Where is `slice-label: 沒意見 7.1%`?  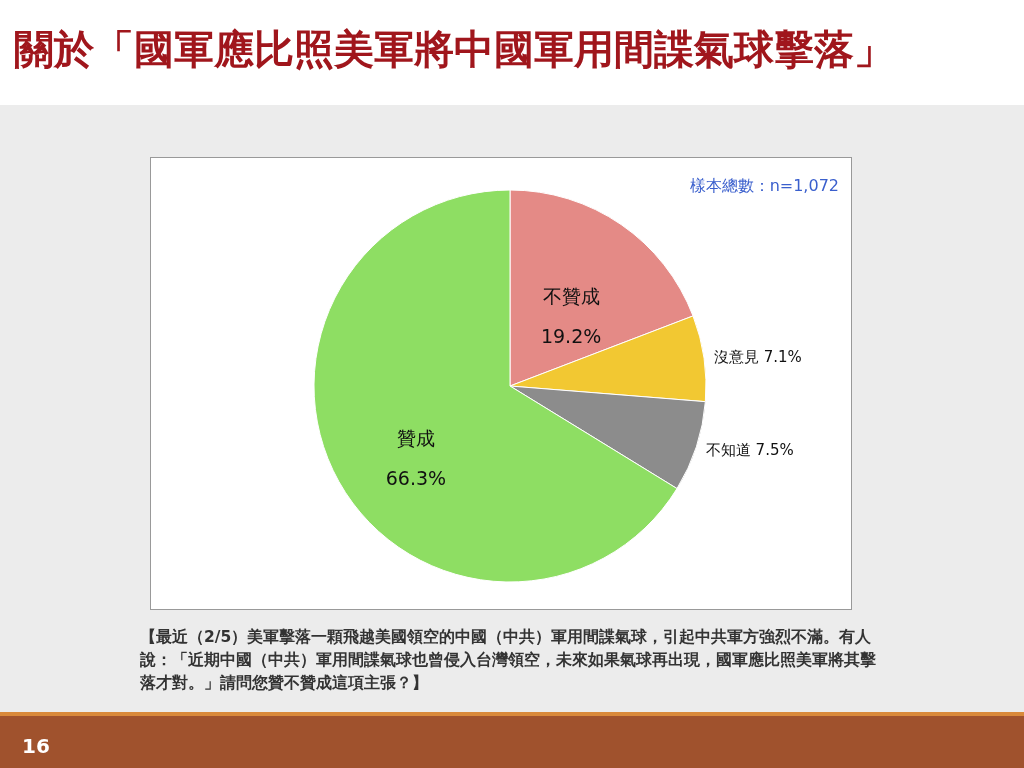
slice-label: 沒意見 7.1% is located at coordinates (757, 356).